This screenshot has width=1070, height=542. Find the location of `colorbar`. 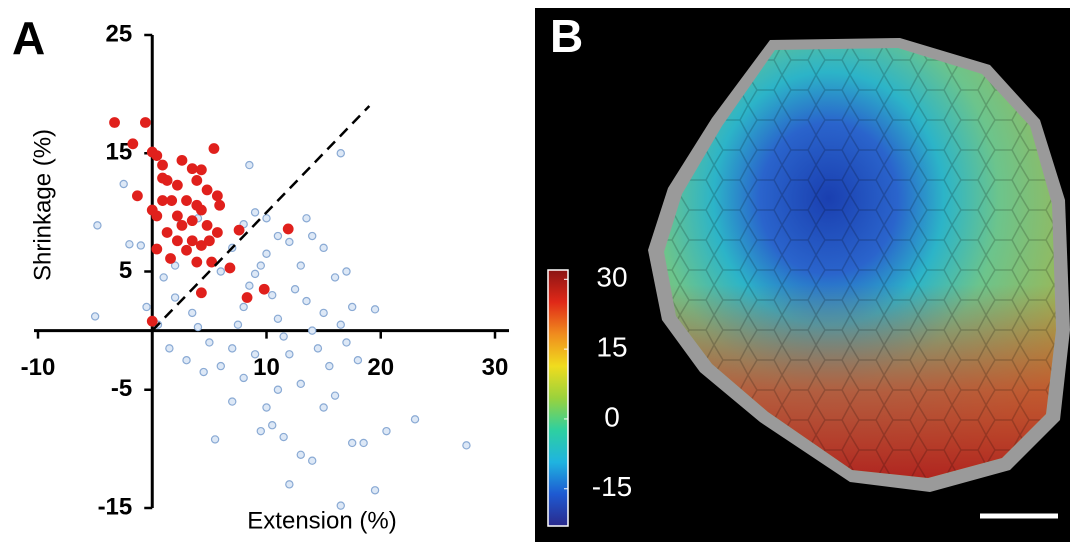

colorbar is located at coordinates (558, 398).